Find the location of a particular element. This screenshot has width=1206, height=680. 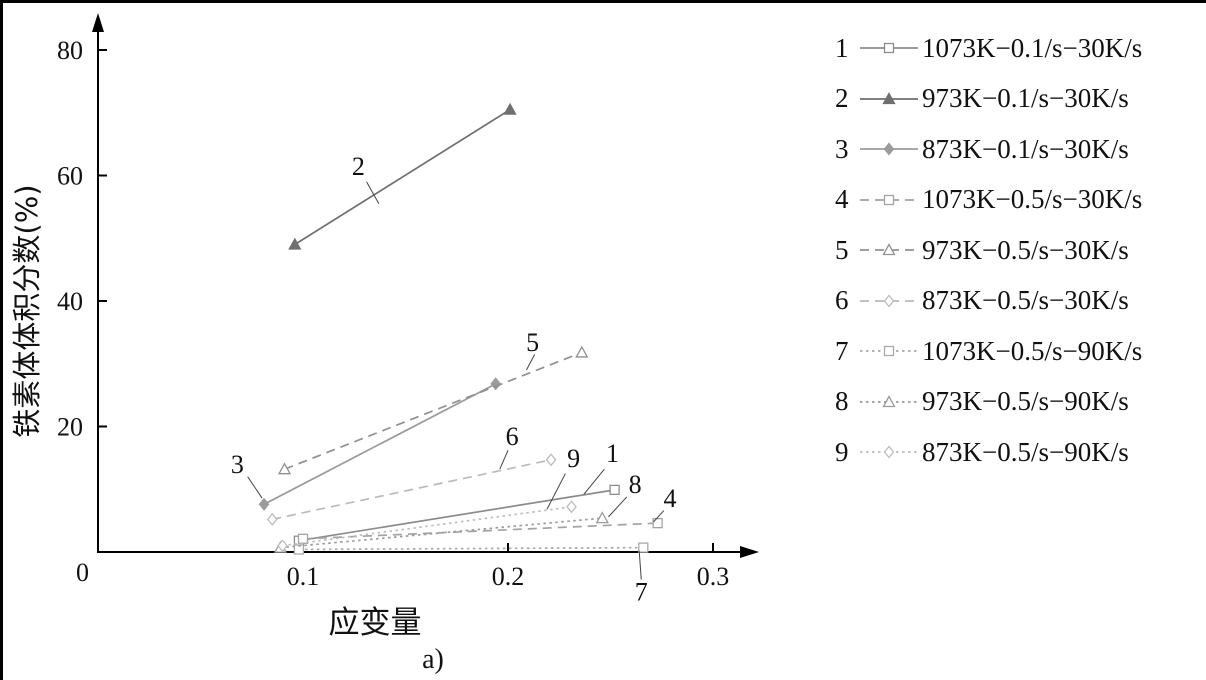

legend-item-2: 2 973K−0.1/s−30K/s is located at coordinates (988, 99).